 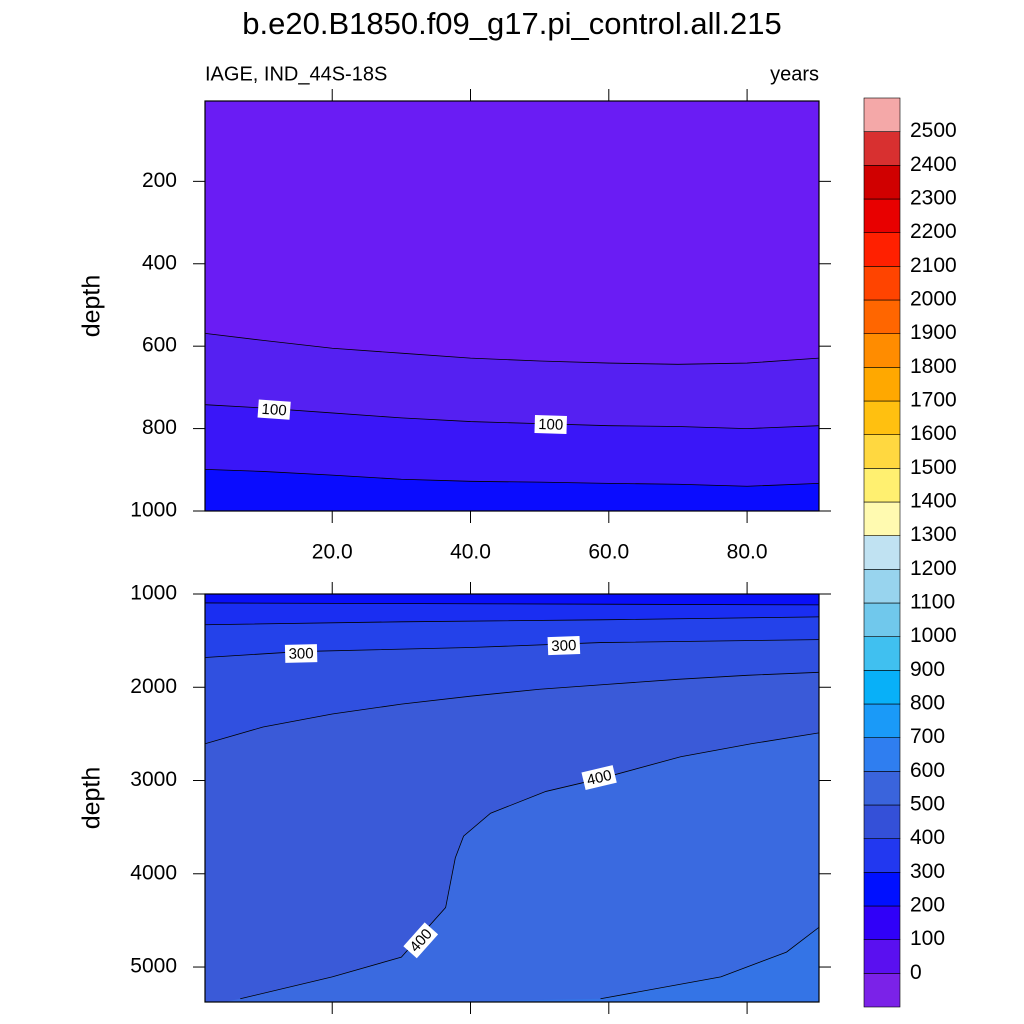 I want to click on colorbar-label: 2500, so click(x=933, y=130).